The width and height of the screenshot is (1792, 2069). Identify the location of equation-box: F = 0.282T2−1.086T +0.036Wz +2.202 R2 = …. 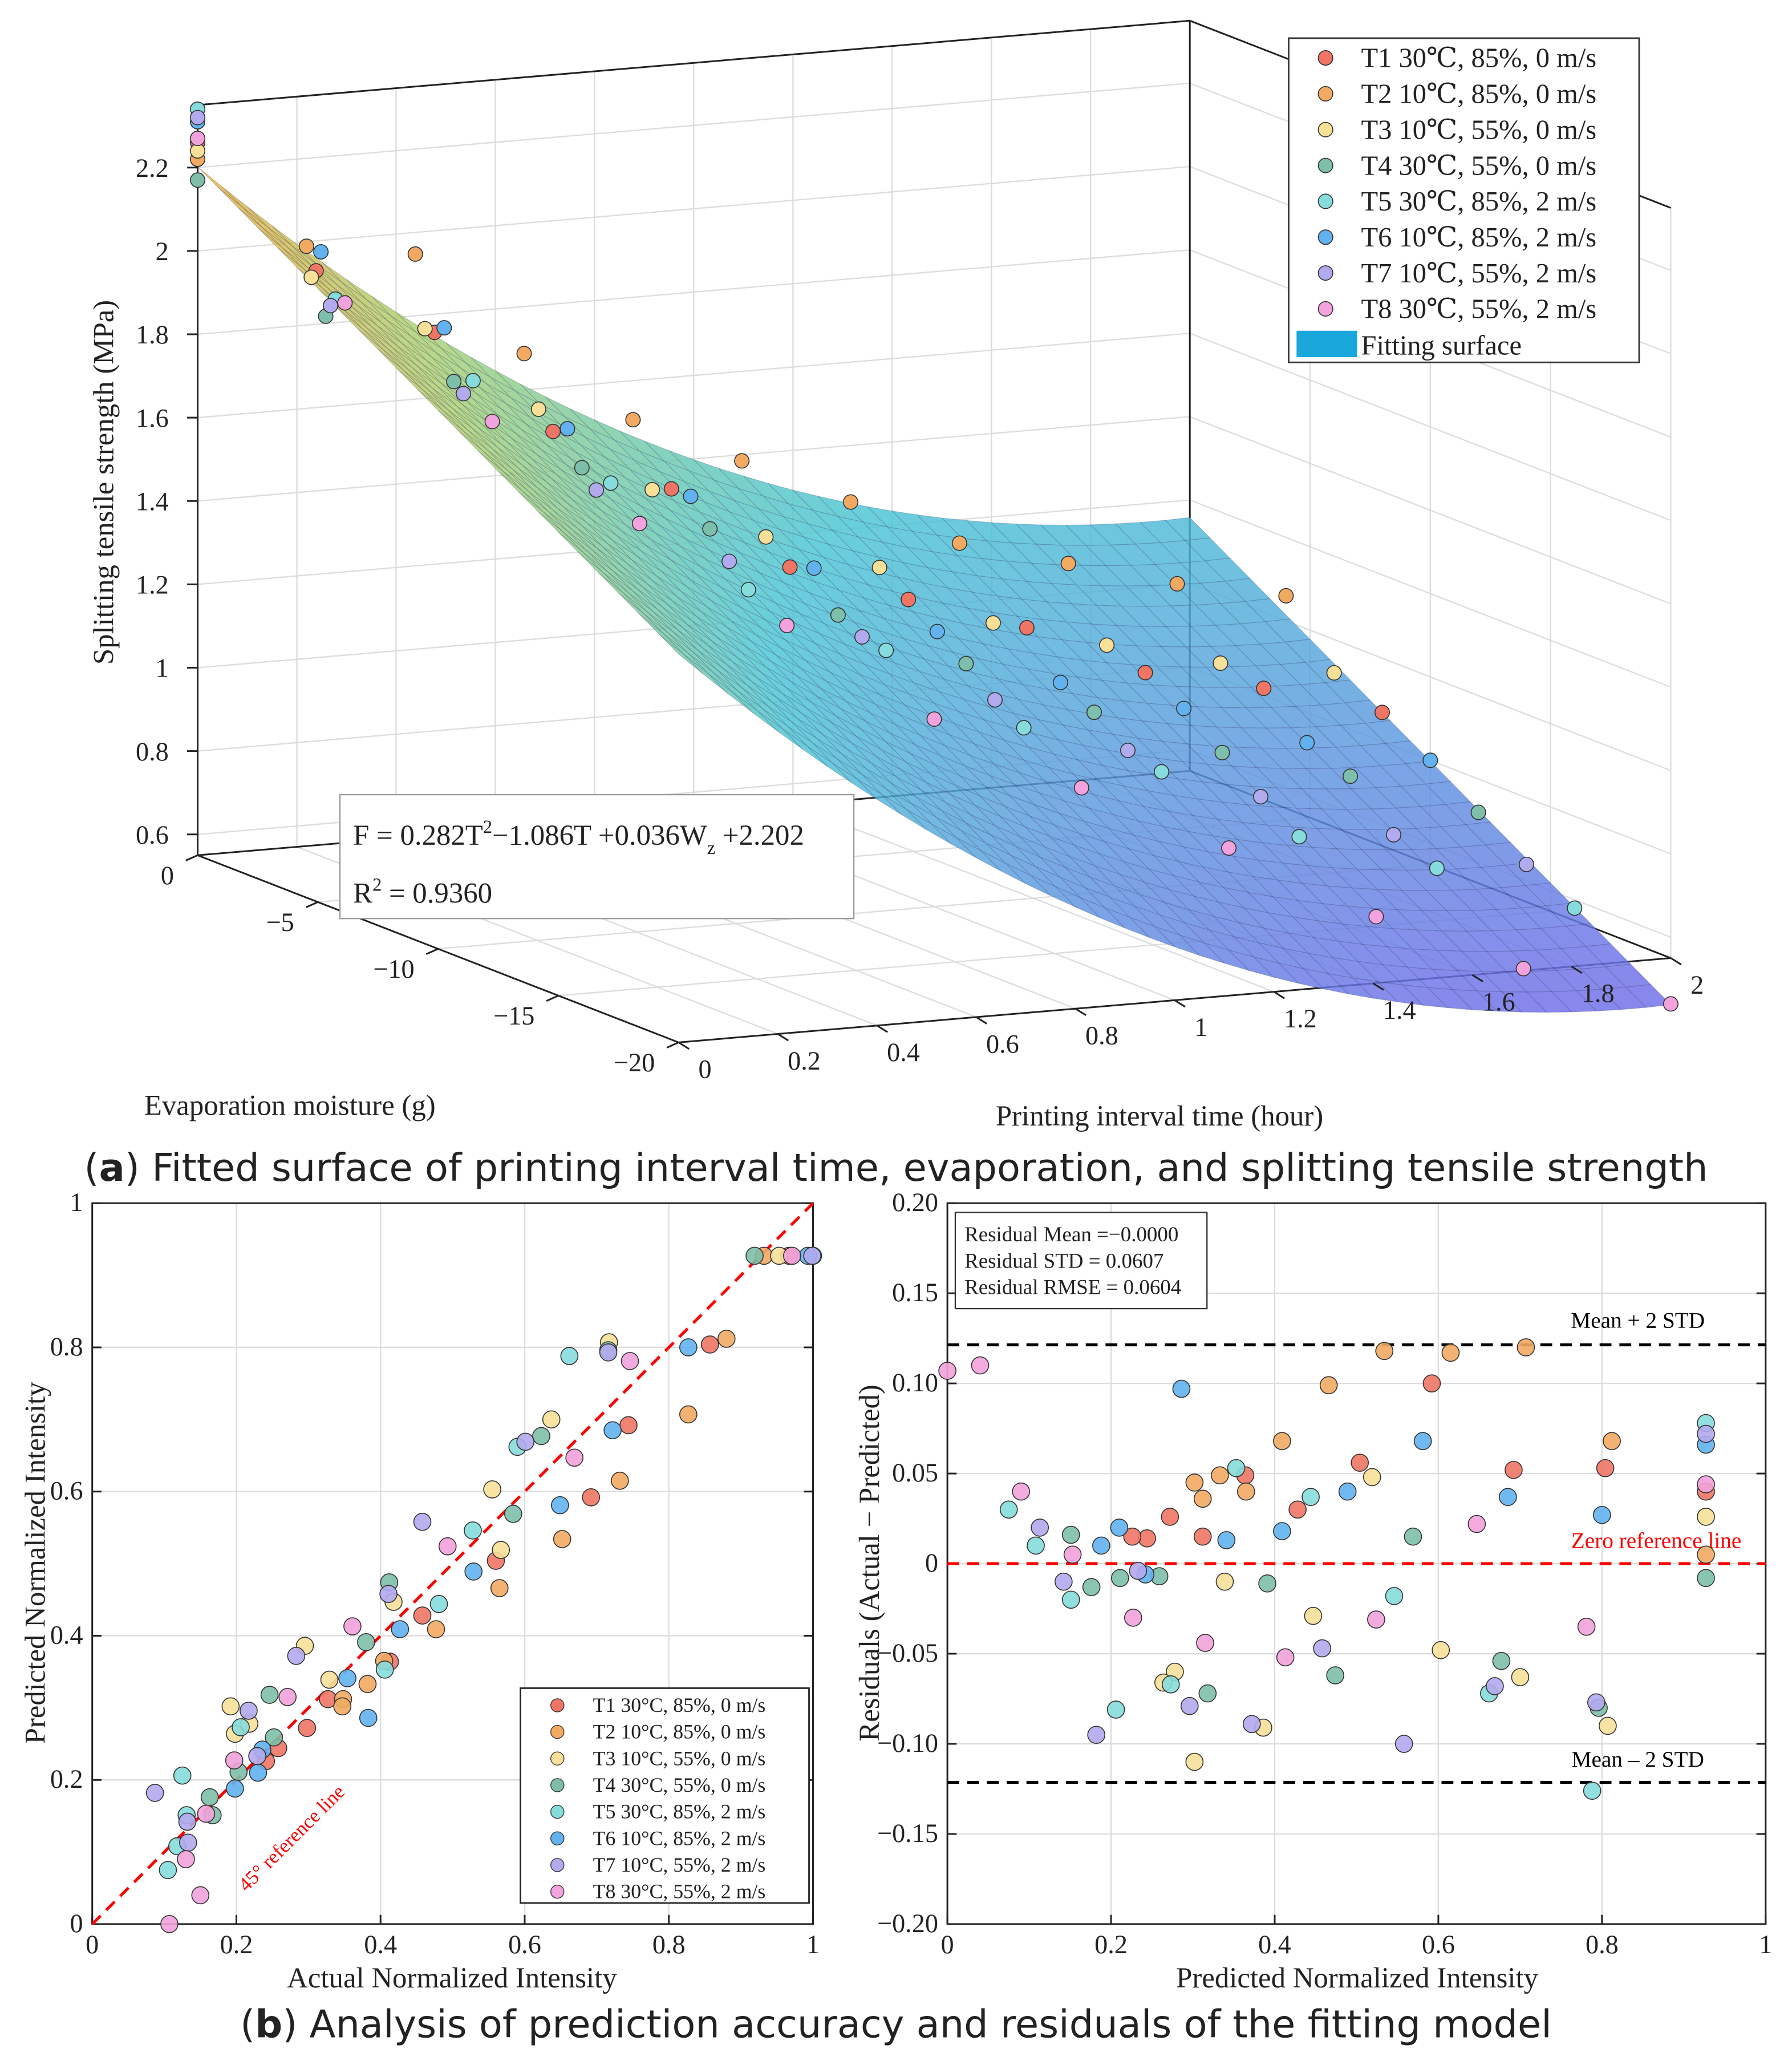
(597, 856).